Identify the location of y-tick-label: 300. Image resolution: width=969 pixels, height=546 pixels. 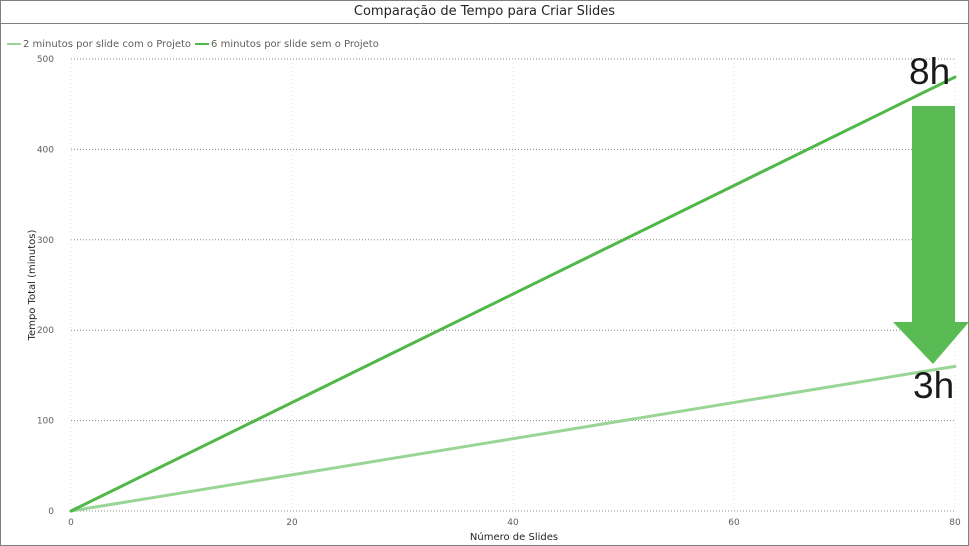
(45, 241).